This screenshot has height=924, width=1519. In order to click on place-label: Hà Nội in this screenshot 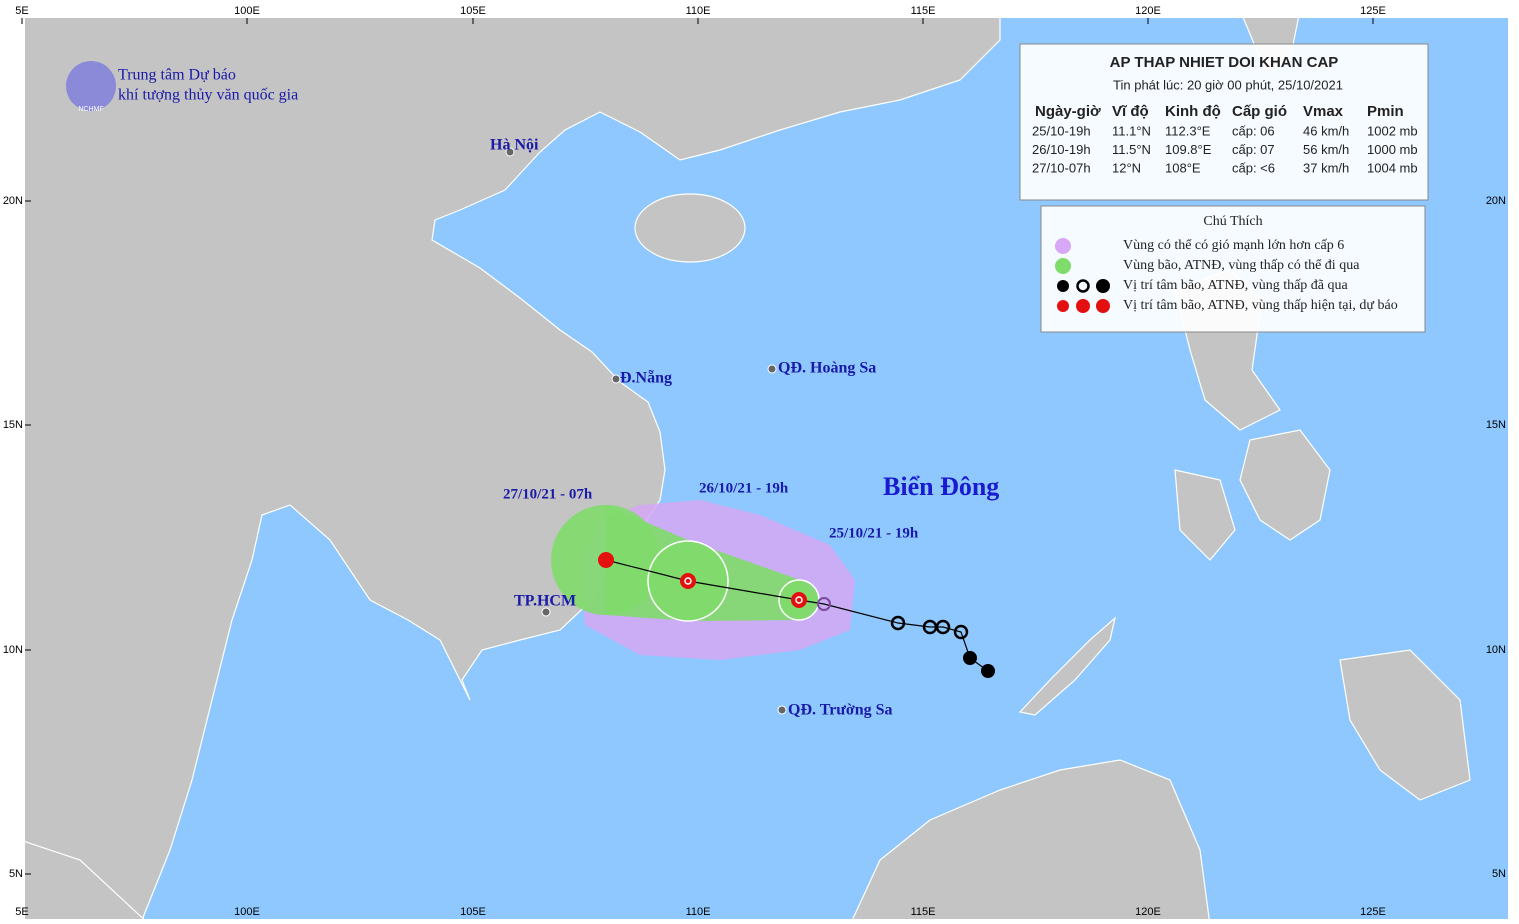, I will do `click(514, 145)`.